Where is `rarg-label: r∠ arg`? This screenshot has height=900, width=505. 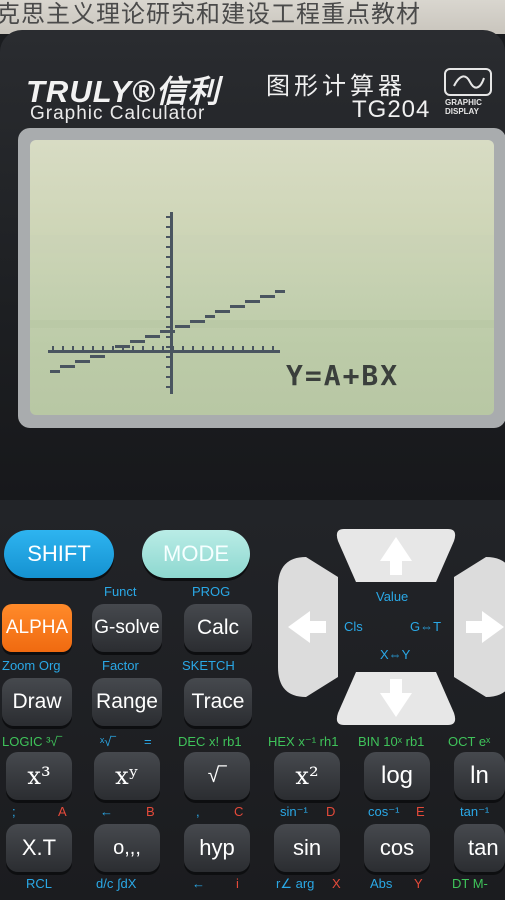
rarg-label: r∠ arg is located at coordinates (295, 883).